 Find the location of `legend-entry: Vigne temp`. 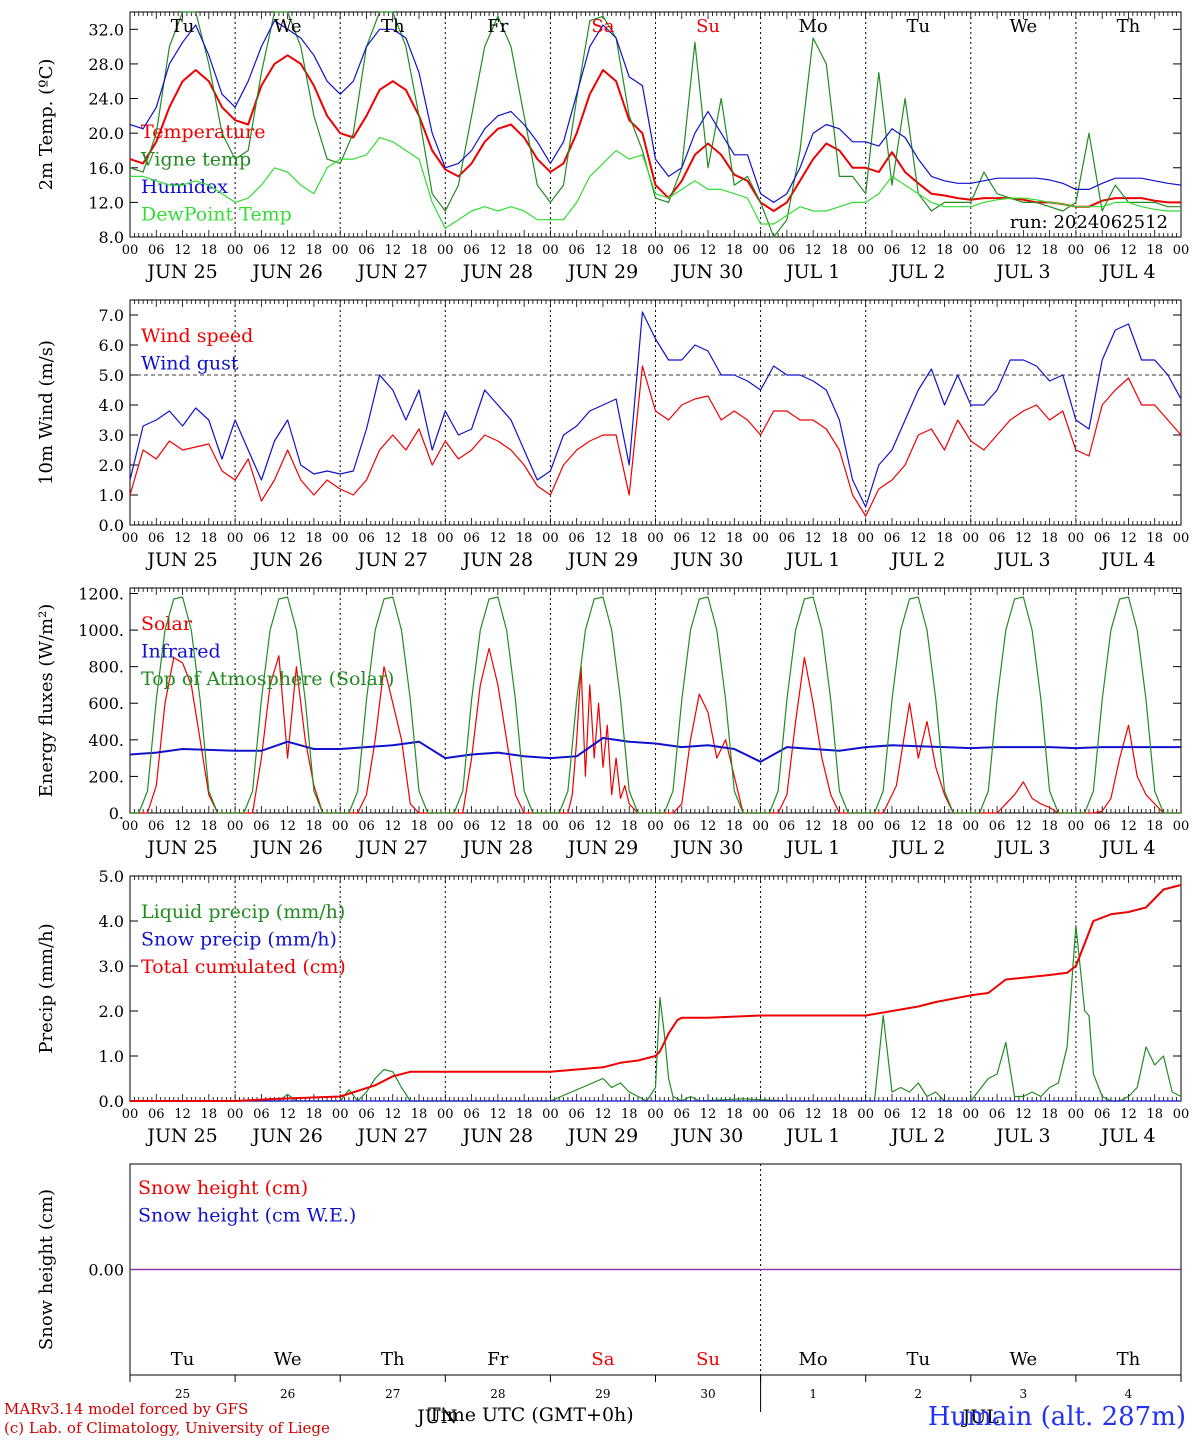

legend-entry: Vigne temp is located at coordinates (195, 160).